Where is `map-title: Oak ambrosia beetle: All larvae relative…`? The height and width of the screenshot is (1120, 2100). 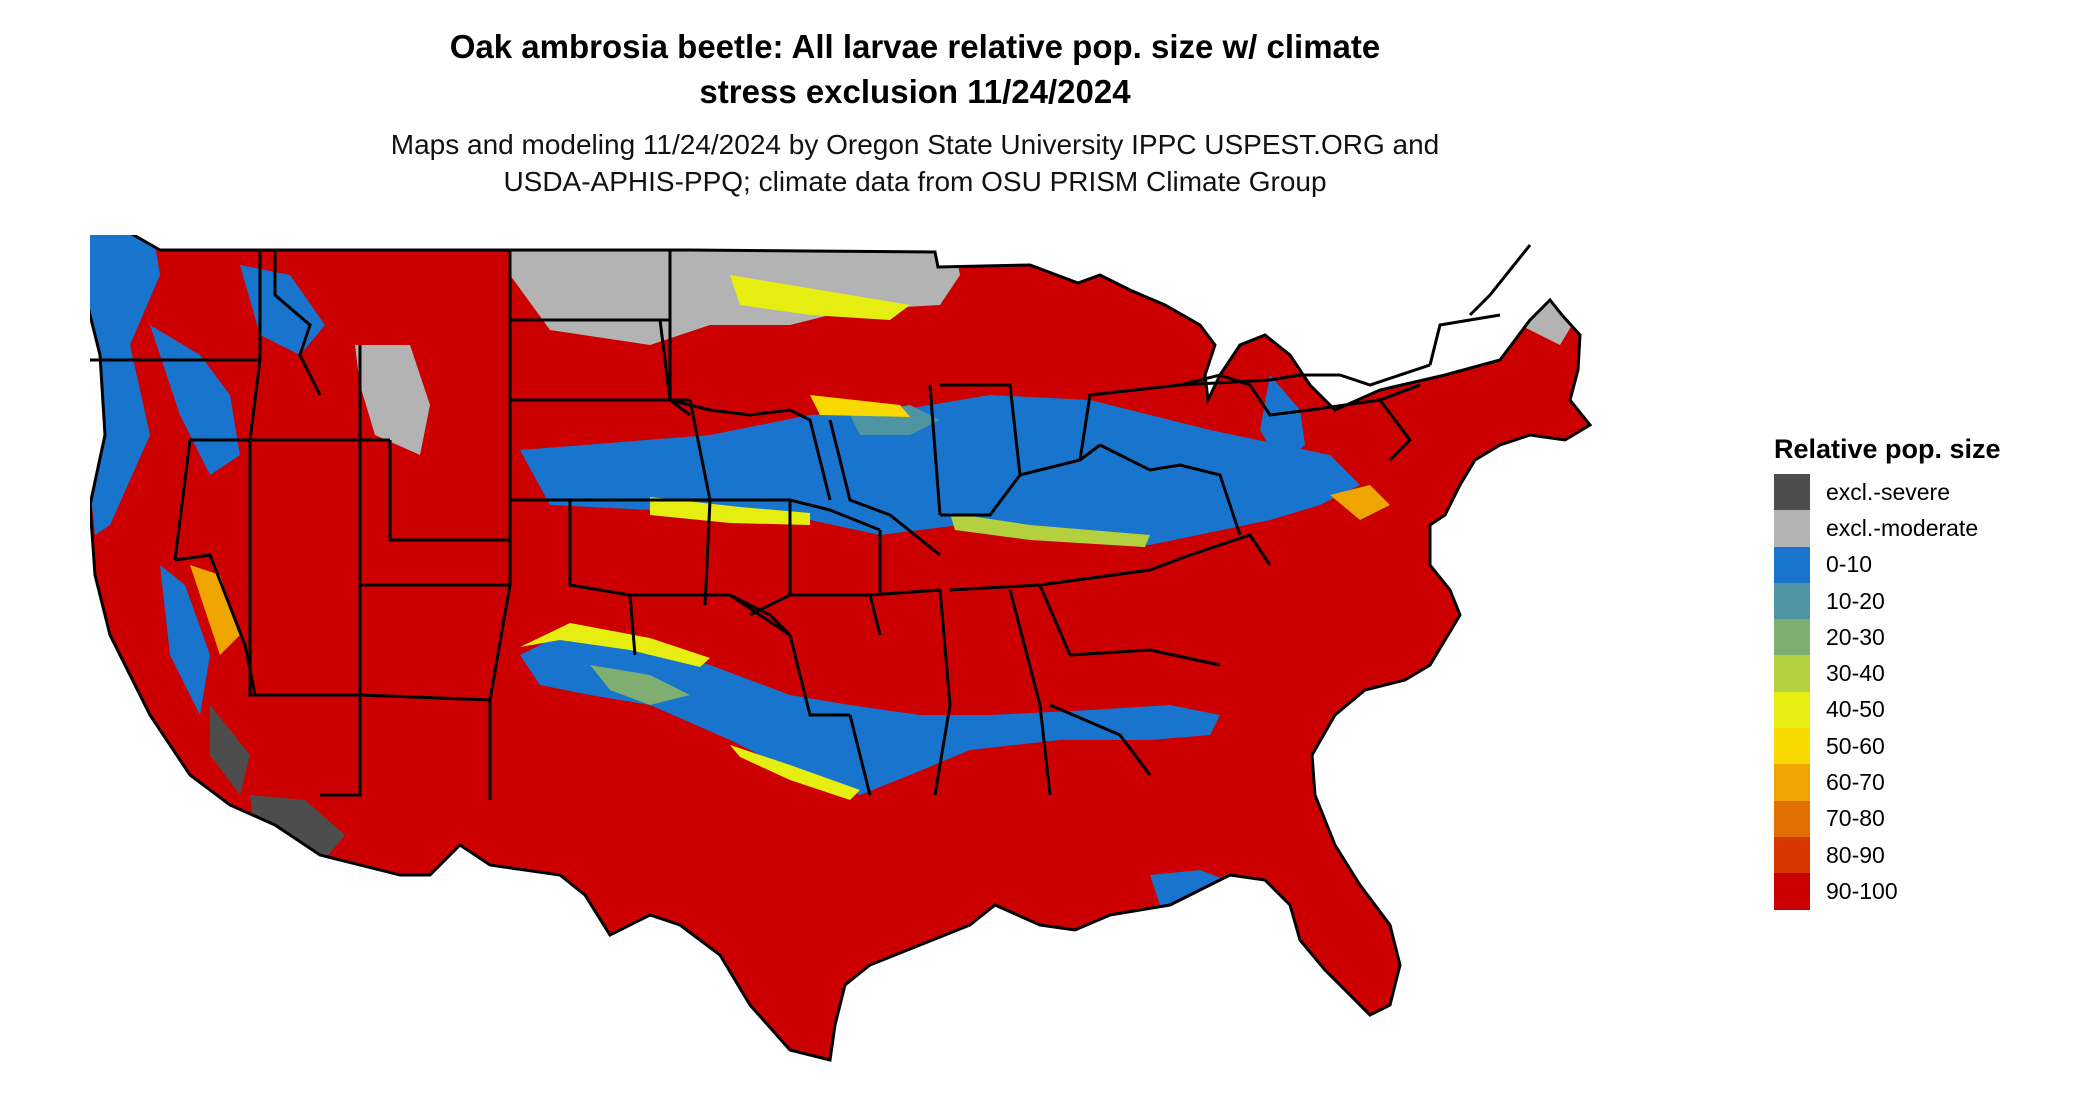
map-title: Oak ambrosia beetle: All larvae relative… is located at coordinates (915, 69).